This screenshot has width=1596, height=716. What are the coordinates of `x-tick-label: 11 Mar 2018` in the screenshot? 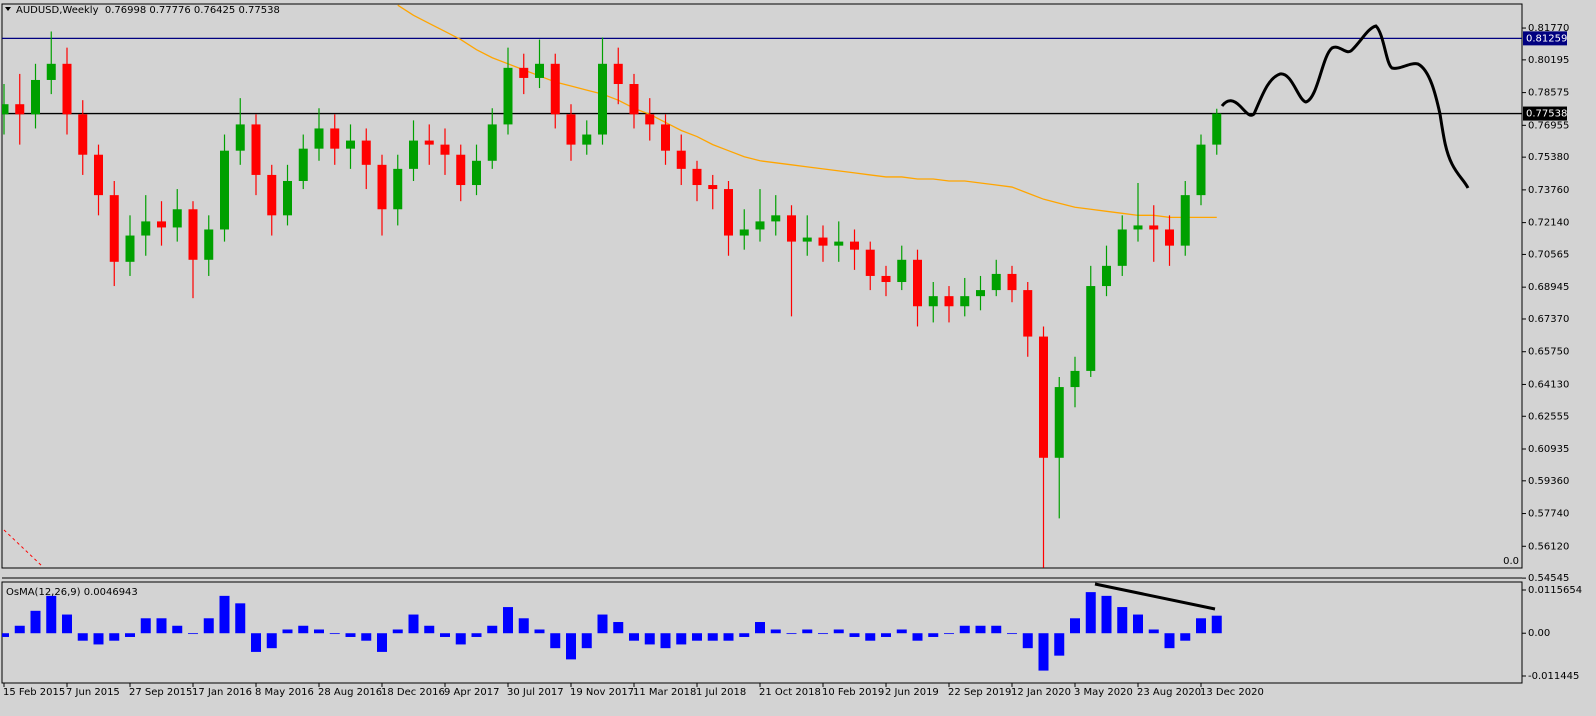 It's located at (664, 692).